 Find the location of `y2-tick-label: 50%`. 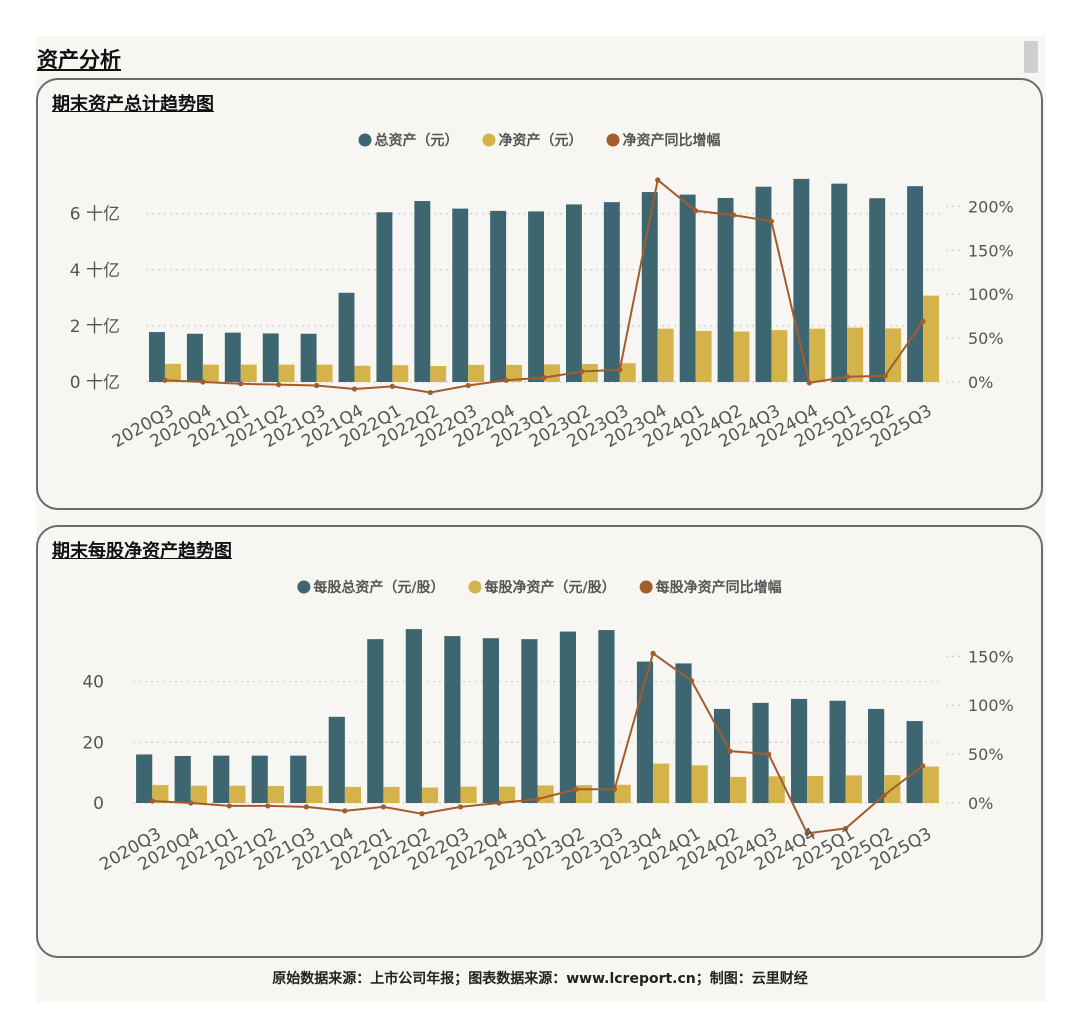

y2-tick-label: 50% is located at coordinates (986, 754).